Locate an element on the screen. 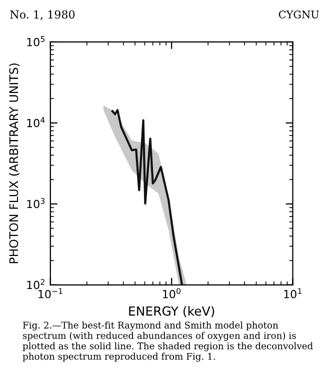 The height and width of the screenshot is (385, 321). y-tick-label: 10$^{2}$ is located at coordinates (35, 284).